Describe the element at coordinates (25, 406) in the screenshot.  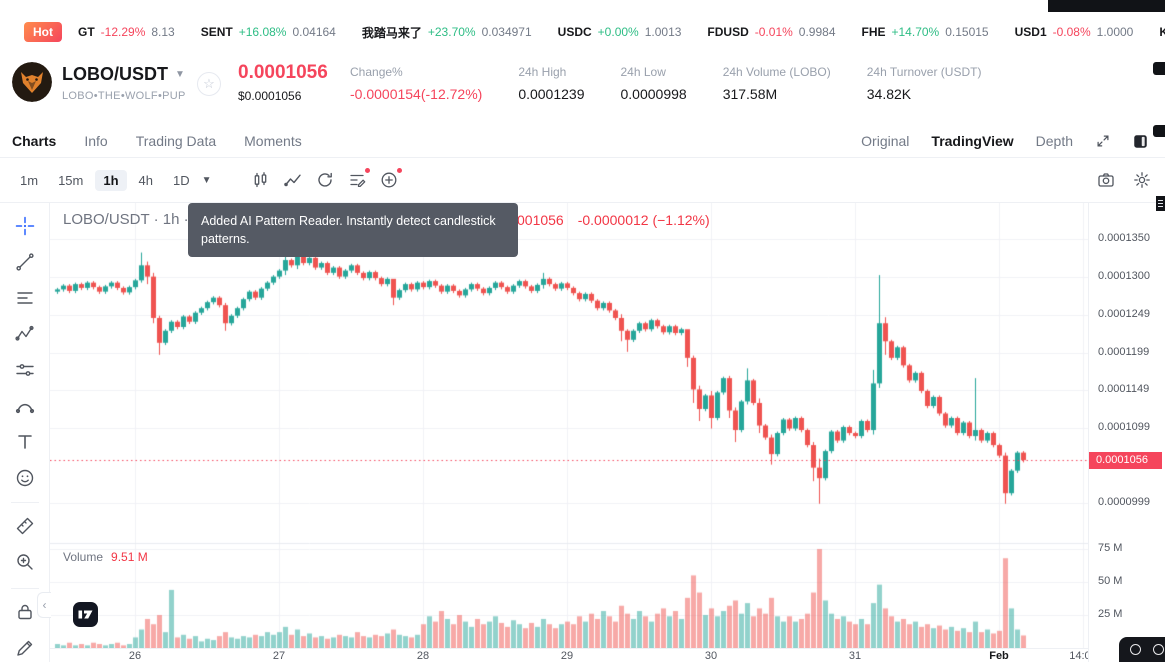
I see `curve-tool-icon` at that location.